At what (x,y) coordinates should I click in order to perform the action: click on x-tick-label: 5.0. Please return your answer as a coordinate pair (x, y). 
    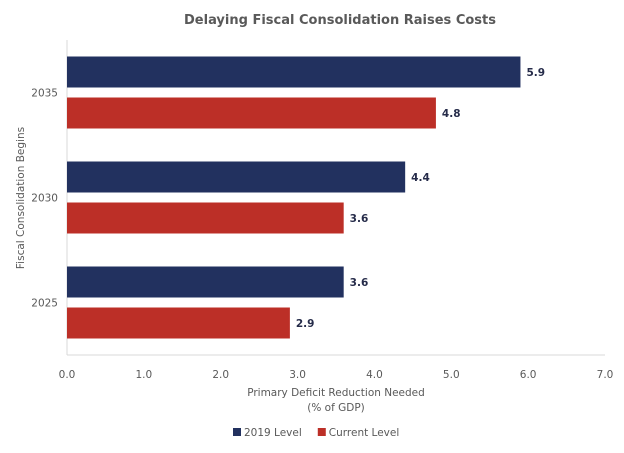
    Looking at the image, I should click on (451, 375).